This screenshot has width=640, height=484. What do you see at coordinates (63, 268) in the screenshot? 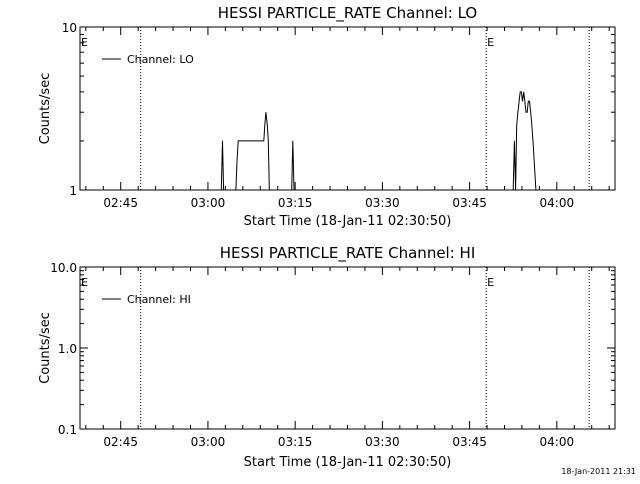
I see `y-tick-label: 10.0` at bounding box center [63, 268].